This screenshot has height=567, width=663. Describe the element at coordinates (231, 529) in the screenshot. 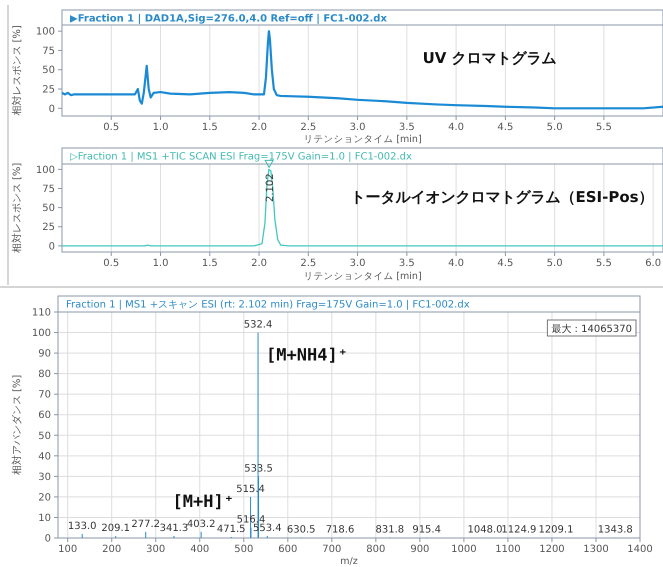

I see `annotation: 471.5` at that location.